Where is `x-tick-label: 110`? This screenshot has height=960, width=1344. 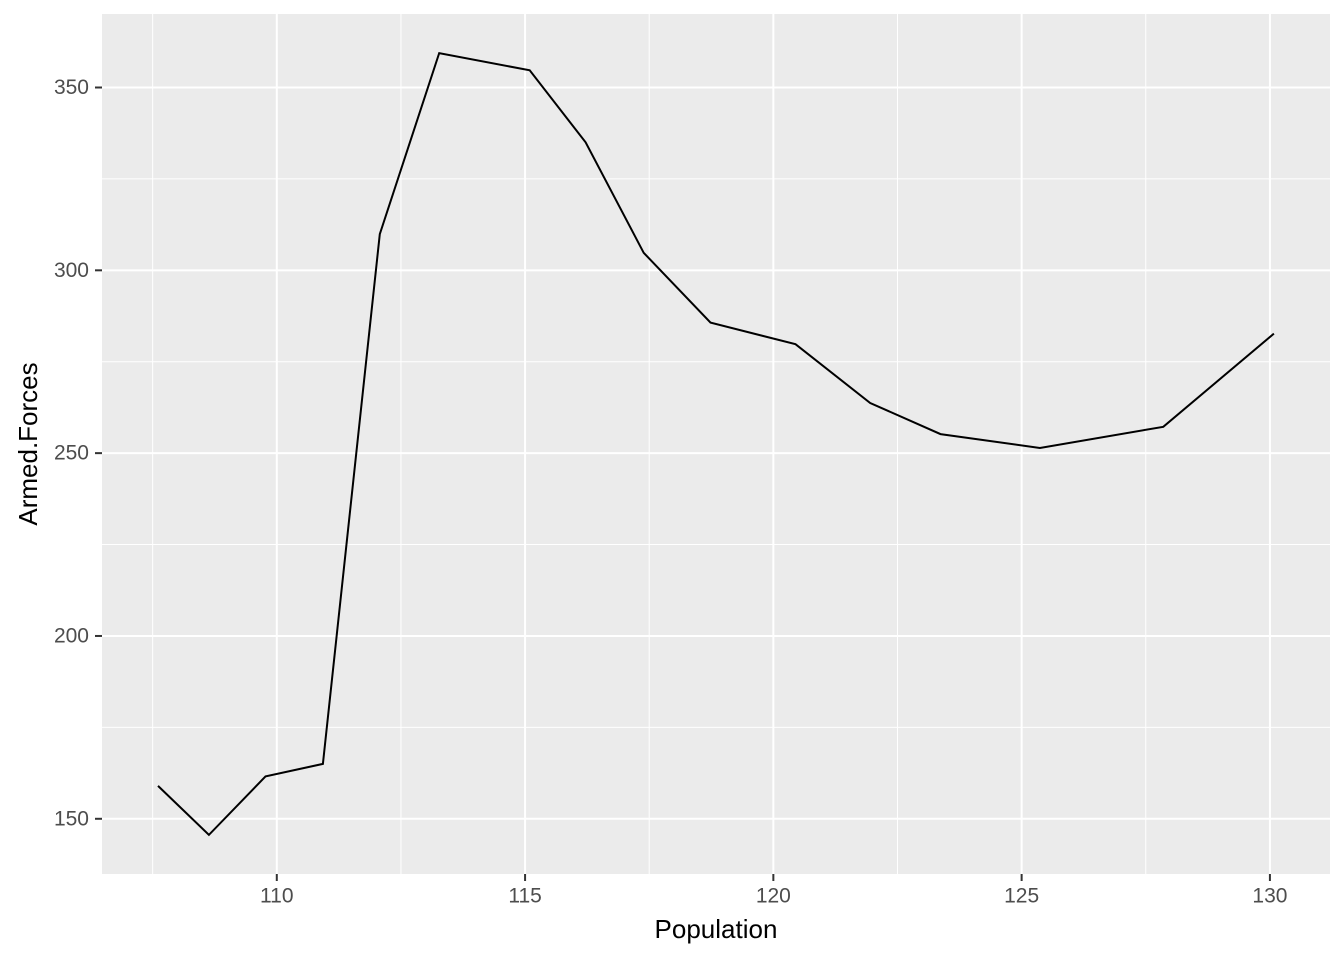 x-tick-label: 110 is located at coordinates (276, 896).